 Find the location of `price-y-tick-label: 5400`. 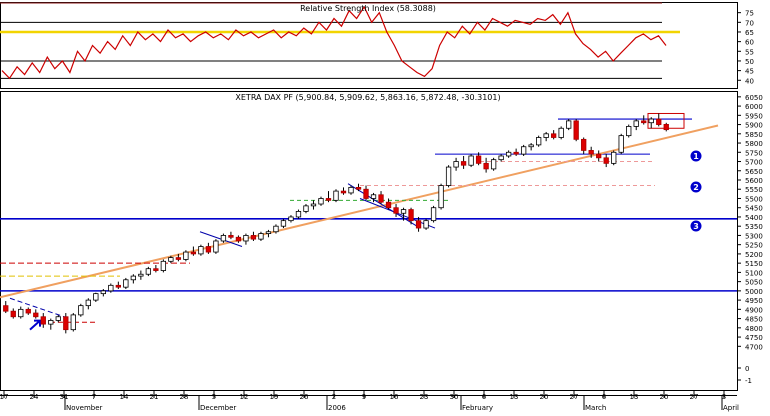

price-y-tick-label: 5400 is located at coordinates (754, 218).